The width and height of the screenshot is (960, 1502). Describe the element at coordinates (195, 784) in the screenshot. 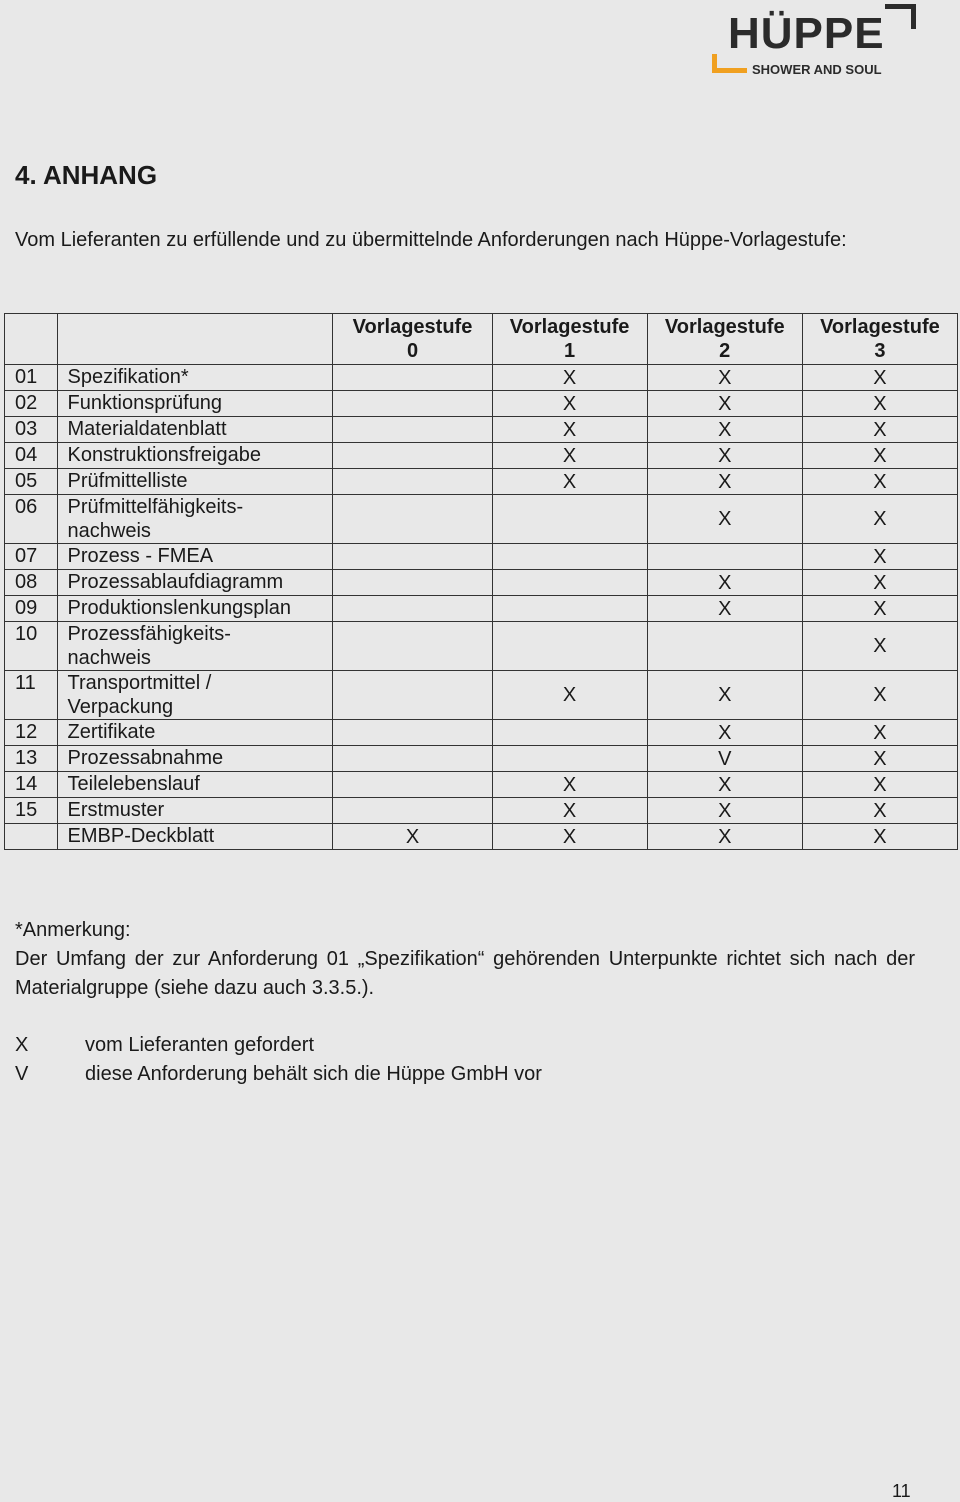

I see `requirement-name: Teilelebenslauf` at that location.